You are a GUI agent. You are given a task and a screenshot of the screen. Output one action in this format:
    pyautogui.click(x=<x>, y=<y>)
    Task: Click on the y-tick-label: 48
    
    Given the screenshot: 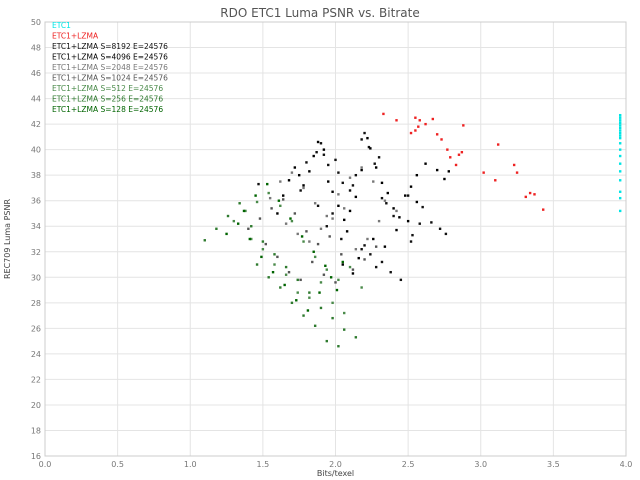 What is the action you would take?
    pyautogui.click(x=36, y=48)
    